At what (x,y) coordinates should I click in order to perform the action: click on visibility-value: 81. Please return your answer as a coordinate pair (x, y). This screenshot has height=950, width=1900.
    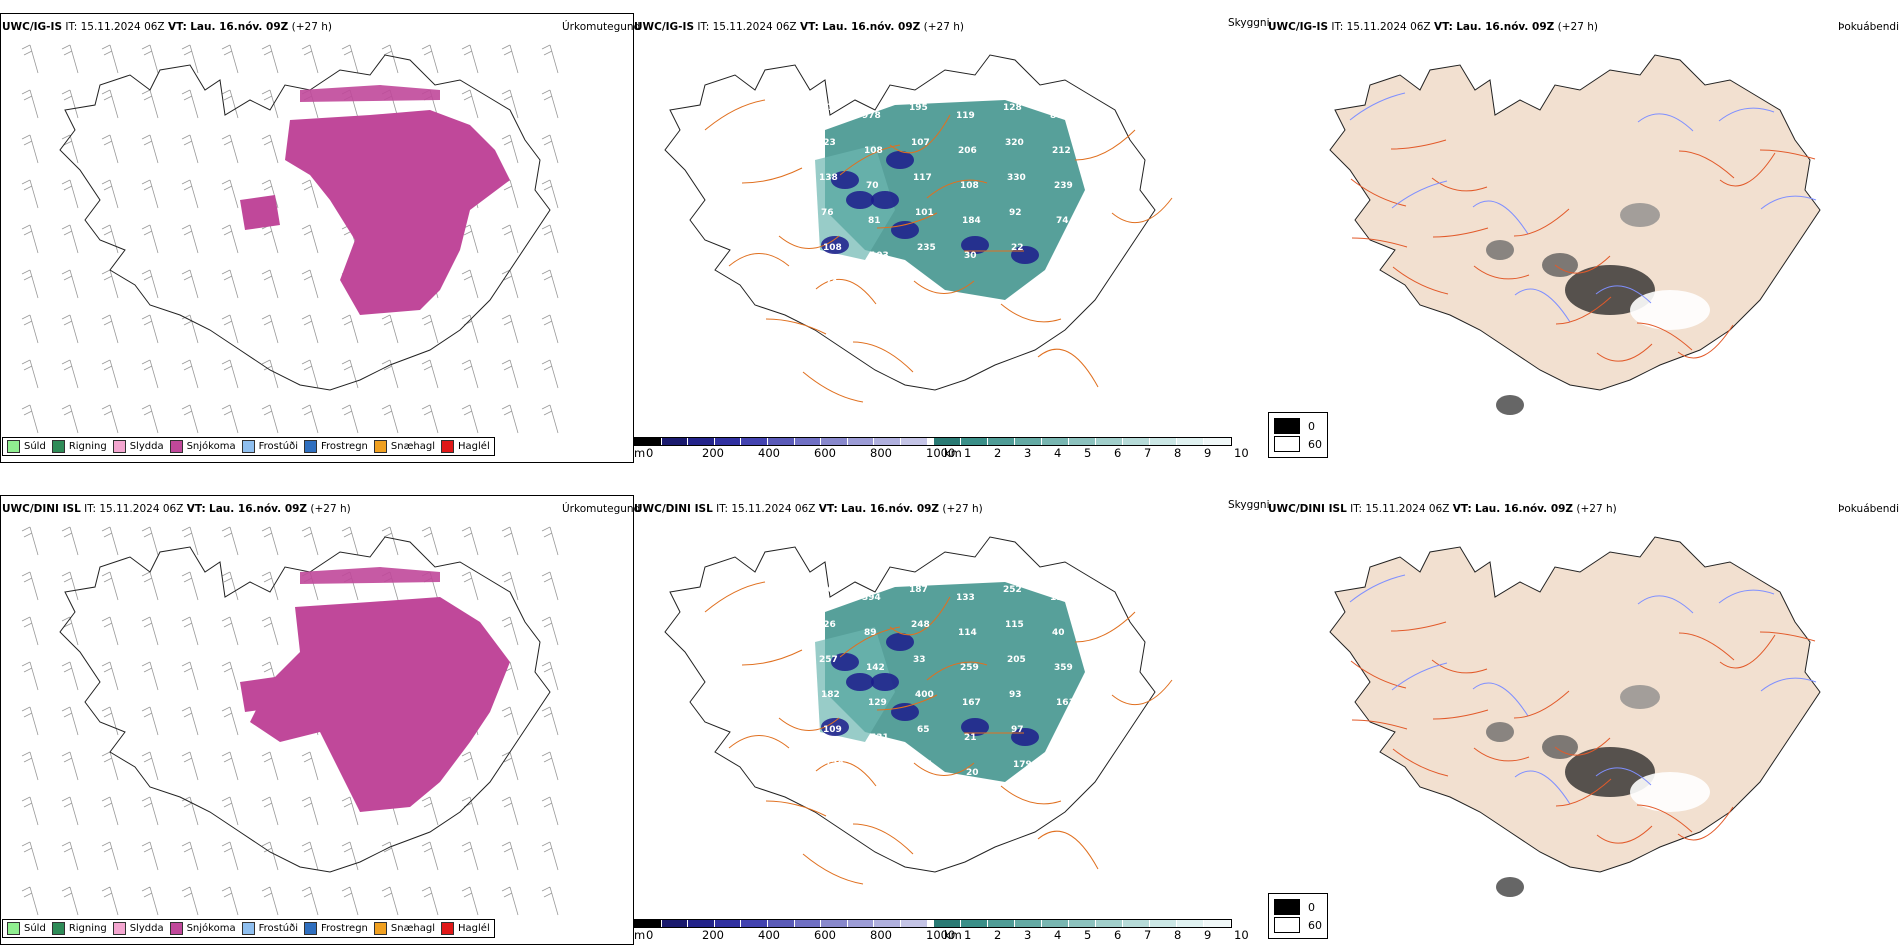
    Looking at the image, I should click on (874, 221).